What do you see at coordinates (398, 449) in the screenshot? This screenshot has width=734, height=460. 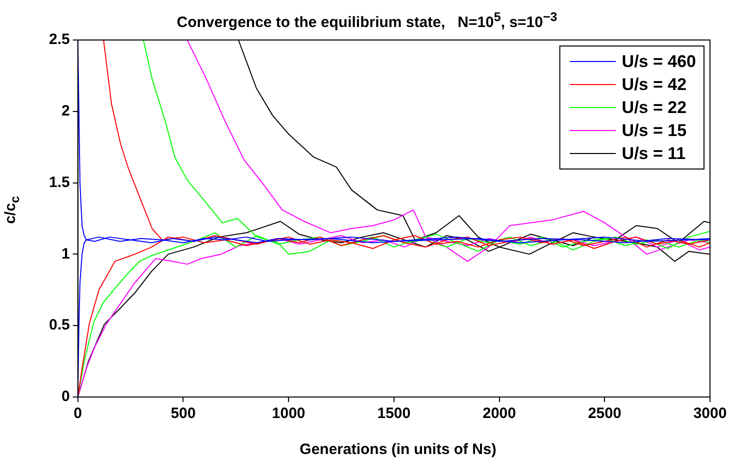 I see `x-axis-title: Generations (in units of Ns)` at bounding box center [398, 449].